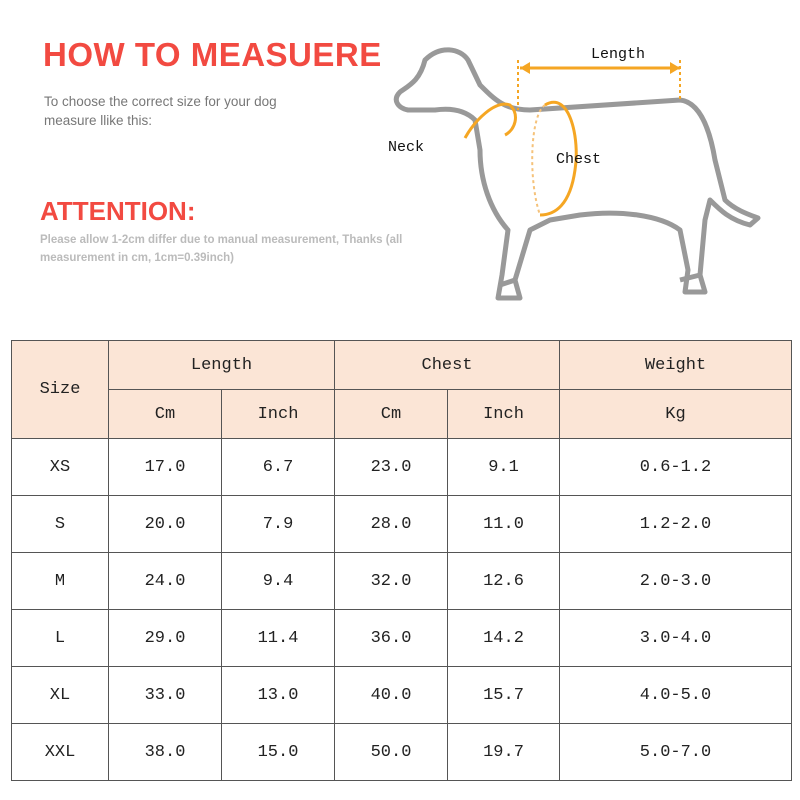  Describe the element at coordinates (675, 695) in the screenshot. I see `table-cell: 4.0-5.0` at that location.